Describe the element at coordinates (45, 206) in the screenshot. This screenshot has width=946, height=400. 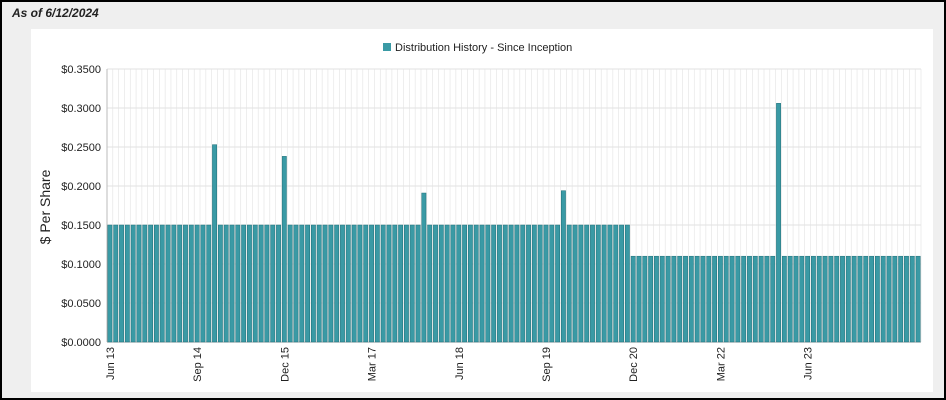
I see `y-axis-label: $ Per Share` at that location.